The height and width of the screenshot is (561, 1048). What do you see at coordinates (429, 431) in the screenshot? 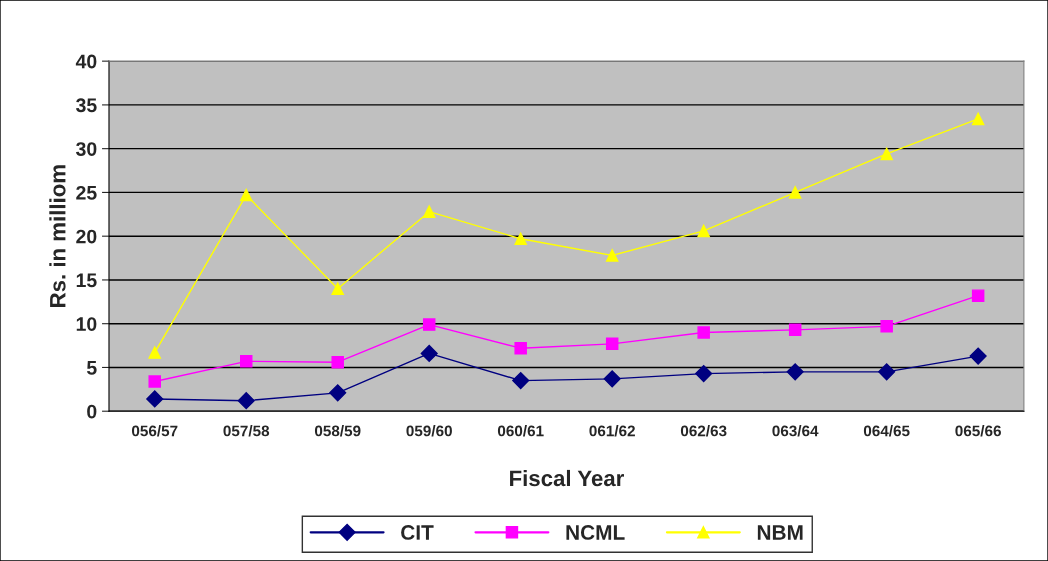
I see `x-tick-label: 059/60` at bounding box center [429, 431].